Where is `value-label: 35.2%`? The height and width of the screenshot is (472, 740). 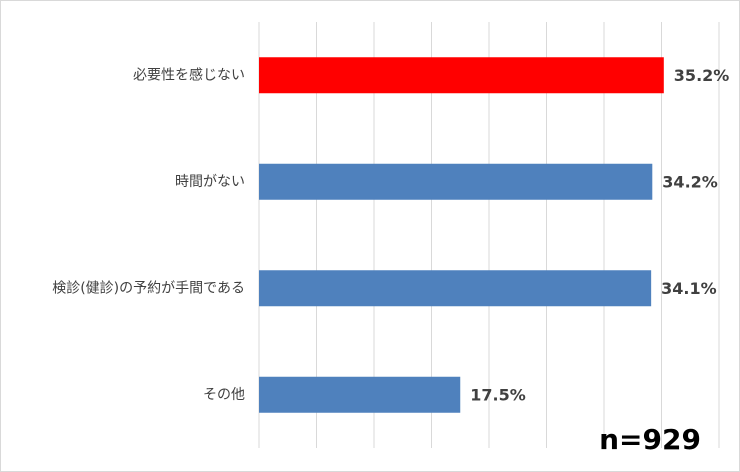 value-label: 35.2% is located at coordinates (702, 75).